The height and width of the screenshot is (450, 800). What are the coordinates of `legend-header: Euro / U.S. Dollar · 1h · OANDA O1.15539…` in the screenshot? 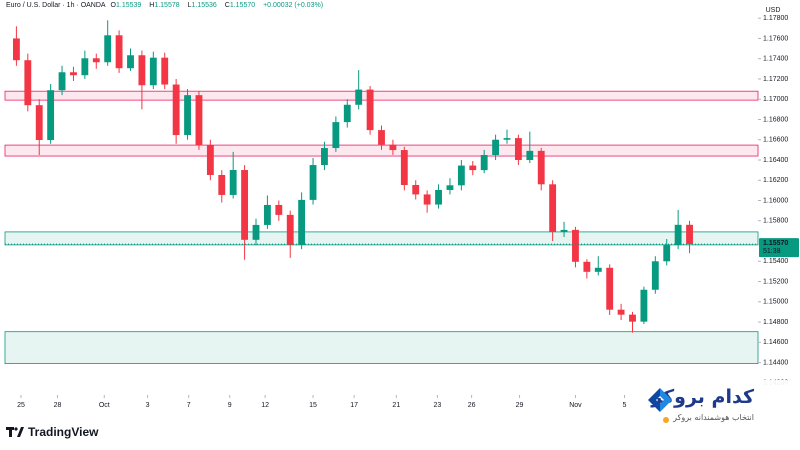 It's located at (166, 5).